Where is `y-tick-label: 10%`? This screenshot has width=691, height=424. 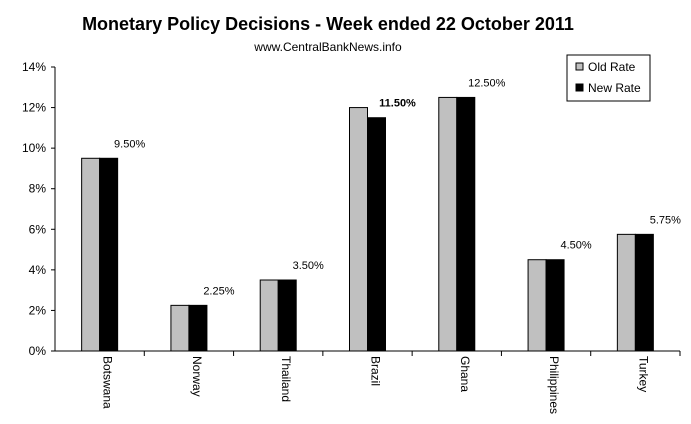 y-tick-label: 10% is located at coordinates (34, 148).